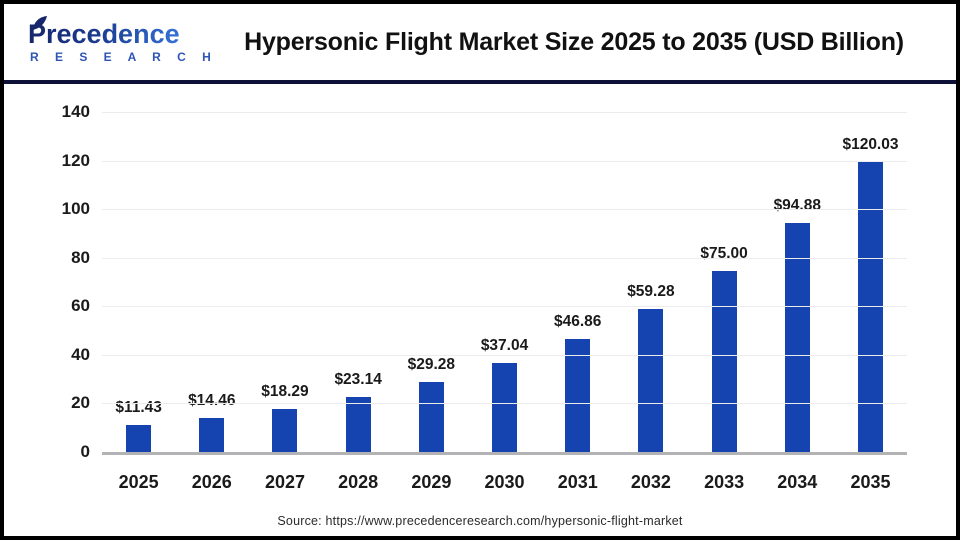 The image size is (960, 540). What do you see at coordinates (285, 391) in the screenshot?
I see `bar-value-label: $18.29` at bounding box center [285, 391].